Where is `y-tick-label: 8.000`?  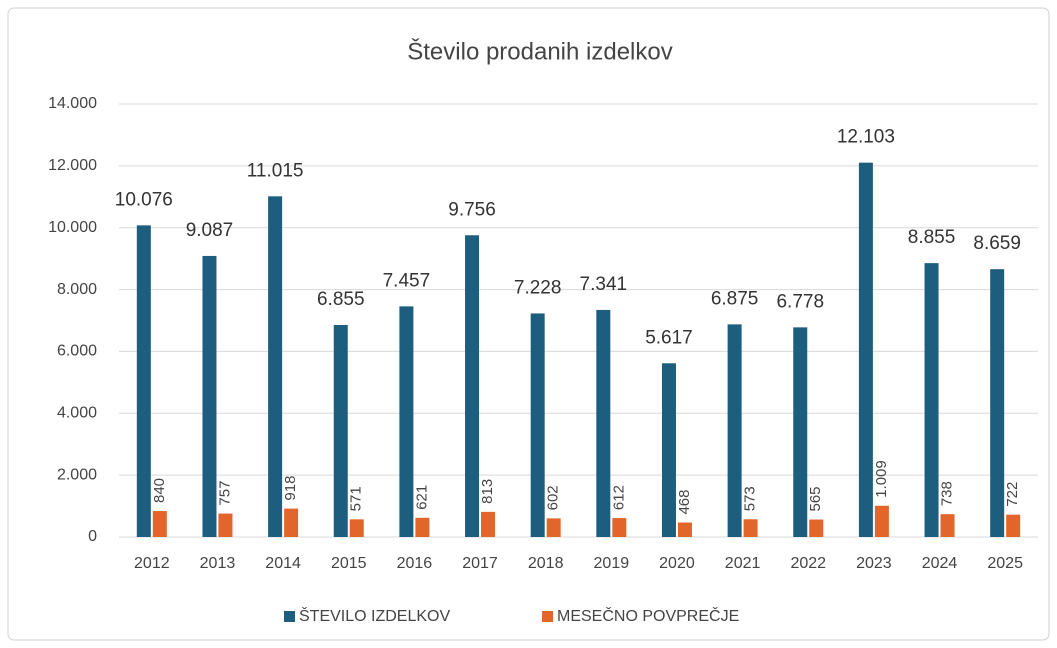
y-tick-label: 8.000 is located at coordinates (77, 289).